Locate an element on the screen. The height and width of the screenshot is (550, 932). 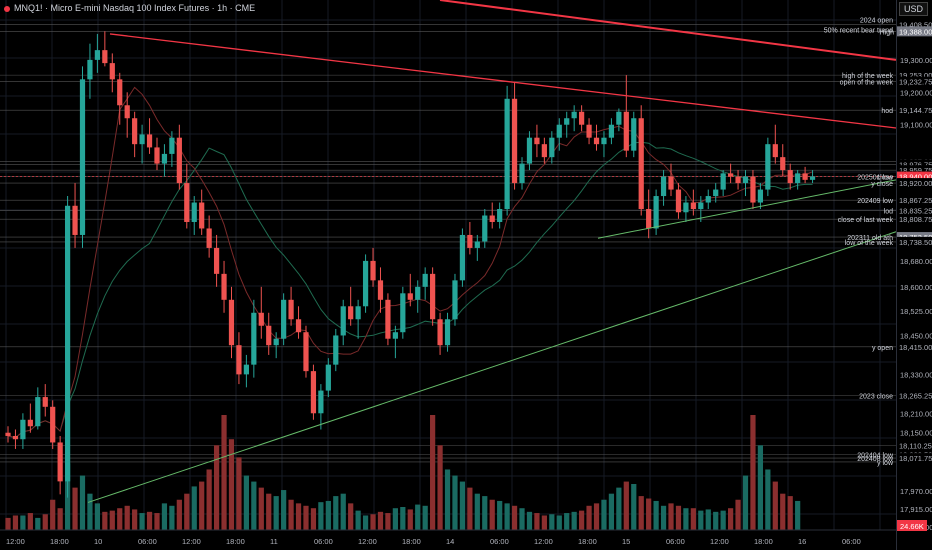
trendline-red-top is located at coordinates (668, 30).